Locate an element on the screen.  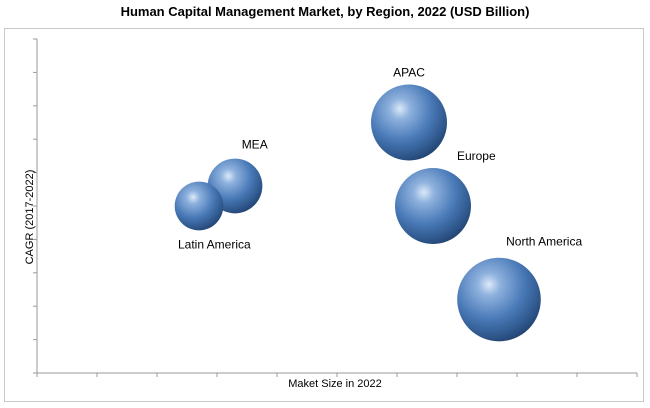
bubble-label: Latin America is located at coordinates (214, 244).